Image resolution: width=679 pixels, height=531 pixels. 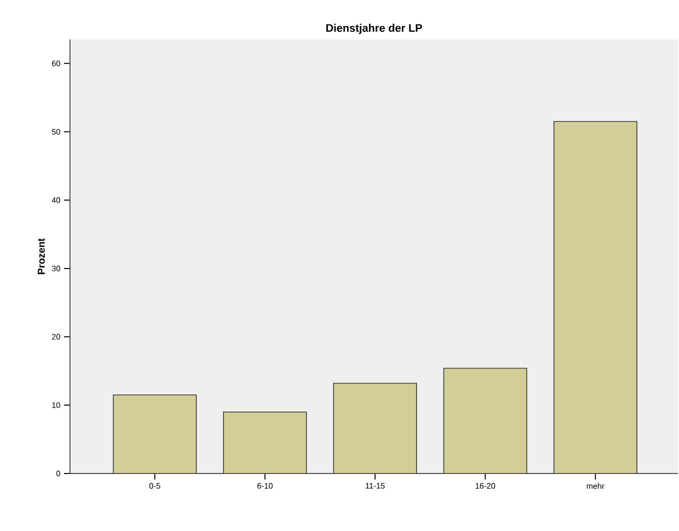 What do you see at coordinates (374, 29) in the screenshot?
I see `chart-title: Dienstjahre der LP` at bounding box center [374, 29].